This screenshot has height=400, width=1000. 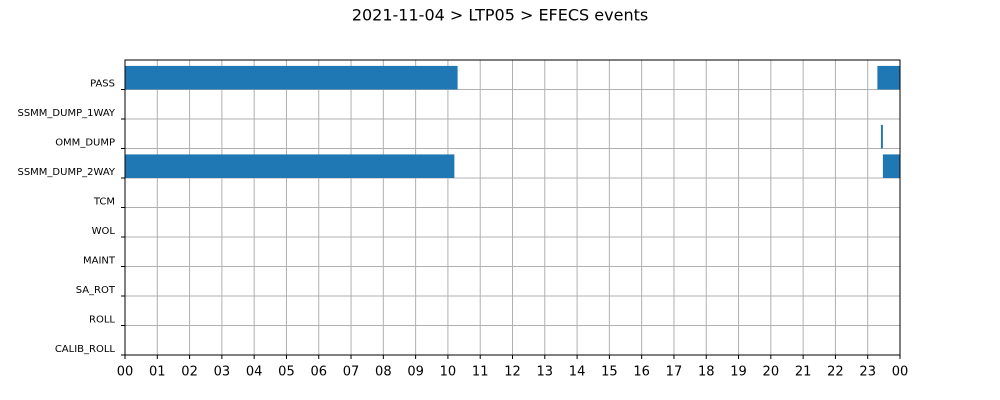 I want to click on x-tick-label: 19, so click(x=738, y=372).